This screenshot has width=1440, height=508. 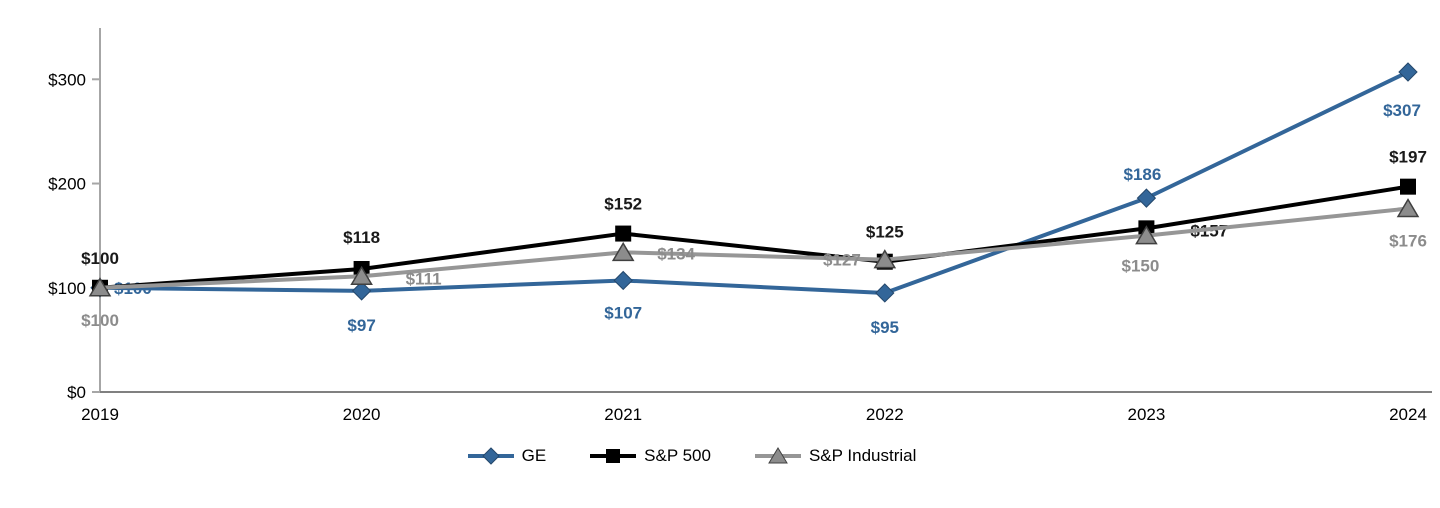 I want to click on legend-item-2: S&P Industrial, so click(x=835, y=456).